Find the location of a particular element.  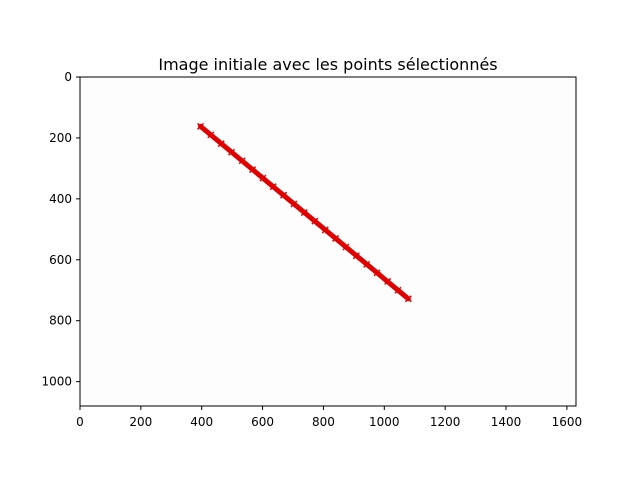

x-tick-label: 1600 is located at coordinates (567, 422).